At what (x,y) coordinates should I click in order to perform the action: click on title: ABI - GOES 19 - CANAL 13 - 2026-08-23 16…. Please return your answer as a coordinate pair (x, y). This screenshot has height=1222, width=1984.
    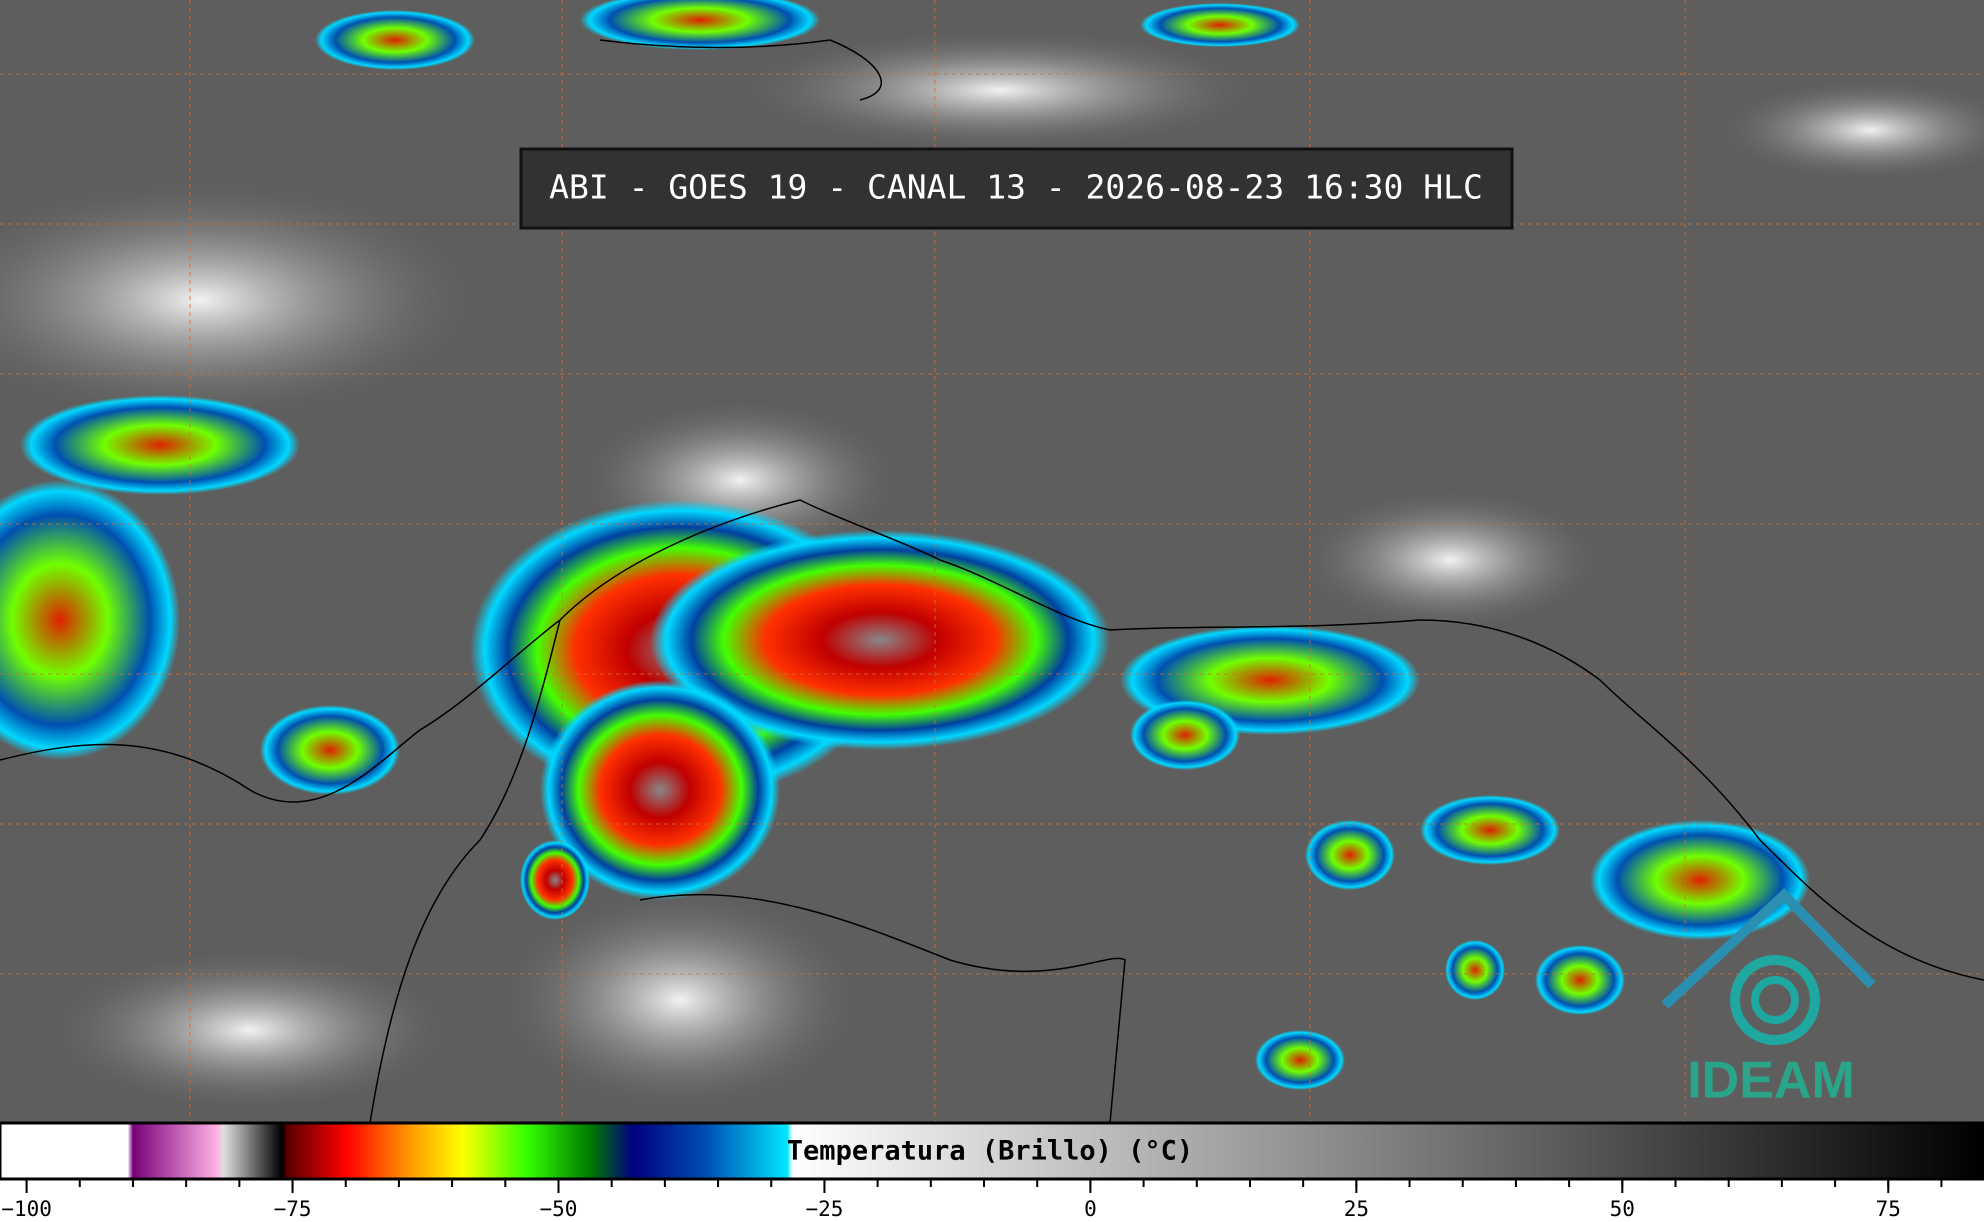
    Looking at the image, I should click on (1016, 187).